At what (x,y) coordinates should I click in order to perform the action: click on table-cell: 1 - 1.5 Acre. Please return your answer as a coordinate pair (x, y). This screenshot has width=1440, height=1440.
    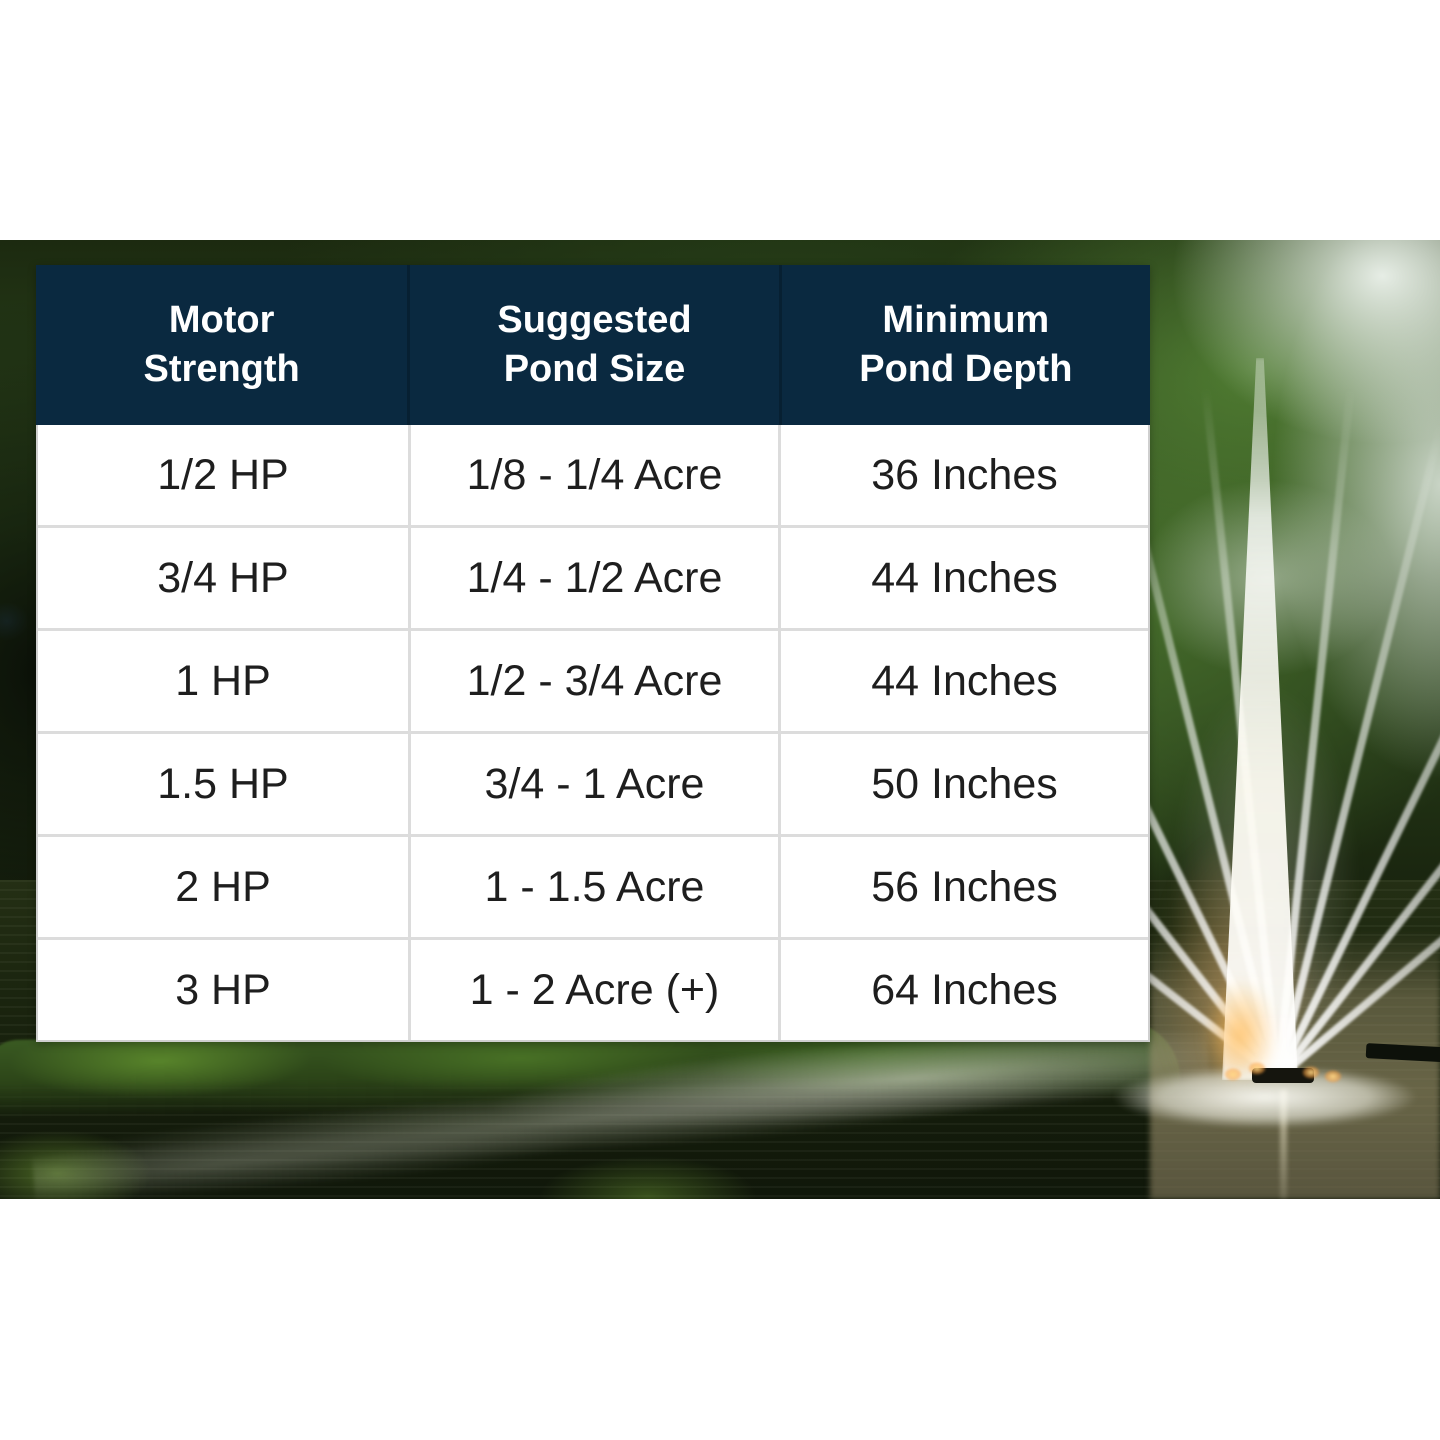
    Looking at the image, I should click on (593, 887).